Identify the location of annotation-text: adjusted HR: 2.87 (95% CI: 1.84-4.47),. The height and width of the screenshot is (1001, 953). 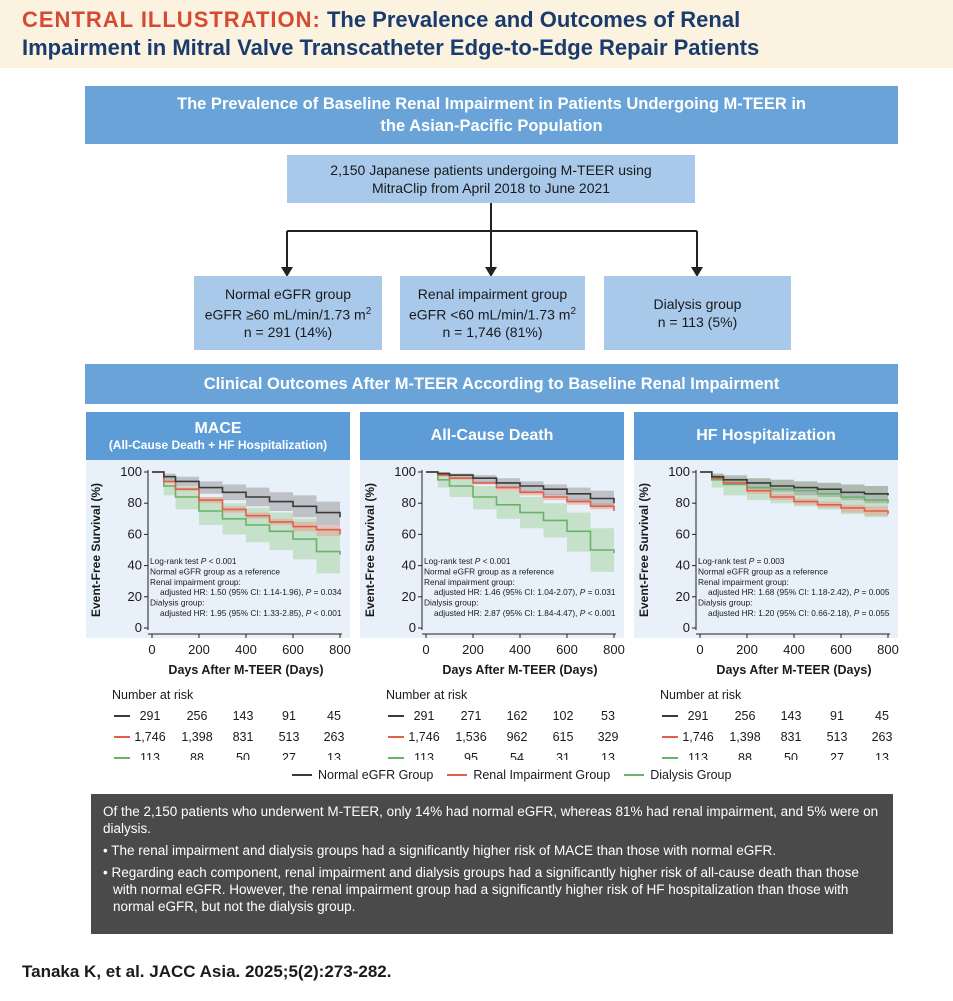
(507, 613).